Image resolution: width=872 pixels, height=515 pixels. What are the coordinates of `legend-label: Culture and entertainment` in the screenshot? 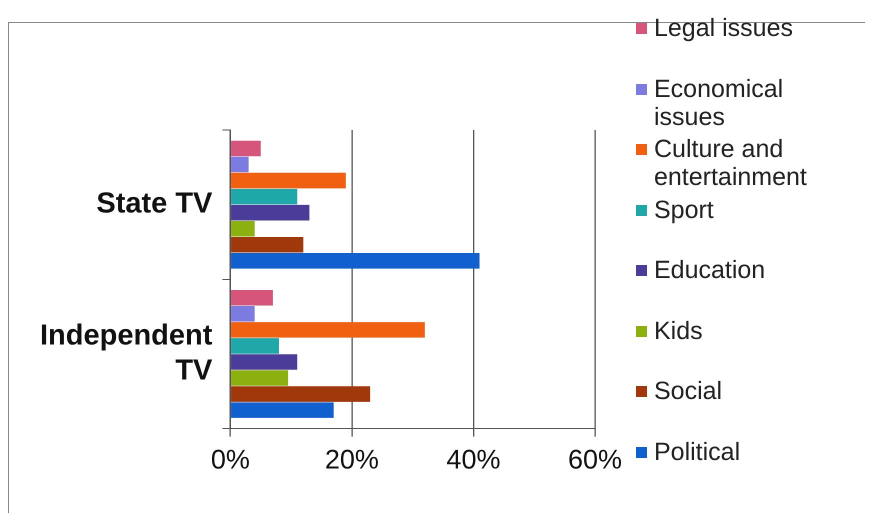 It's located at (731, 163).